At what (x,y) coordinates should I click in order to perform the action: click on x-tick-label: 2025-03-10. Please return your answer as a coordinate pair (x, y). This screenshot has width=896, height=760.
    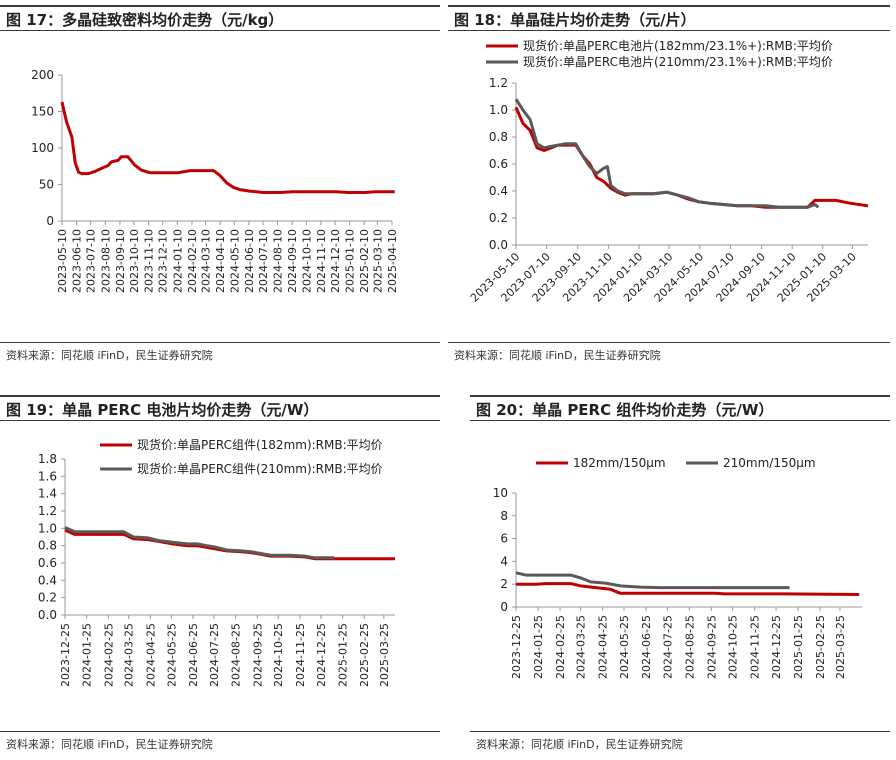
    Looking at the image, I should click on (377, 261).